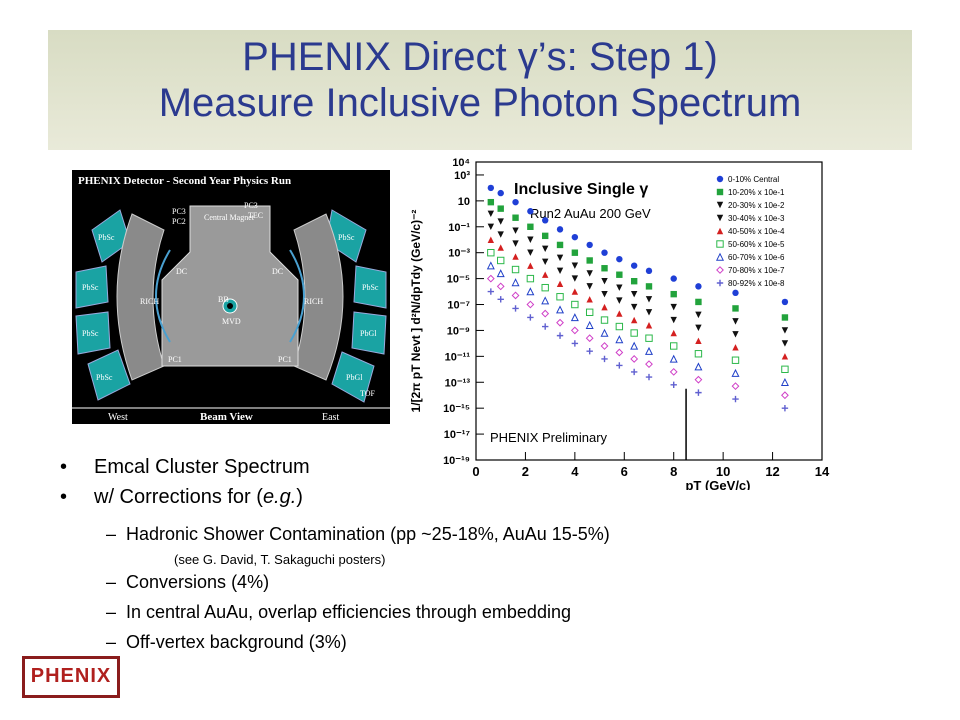  I want to click on point-s7-p11, so click(649, 364).